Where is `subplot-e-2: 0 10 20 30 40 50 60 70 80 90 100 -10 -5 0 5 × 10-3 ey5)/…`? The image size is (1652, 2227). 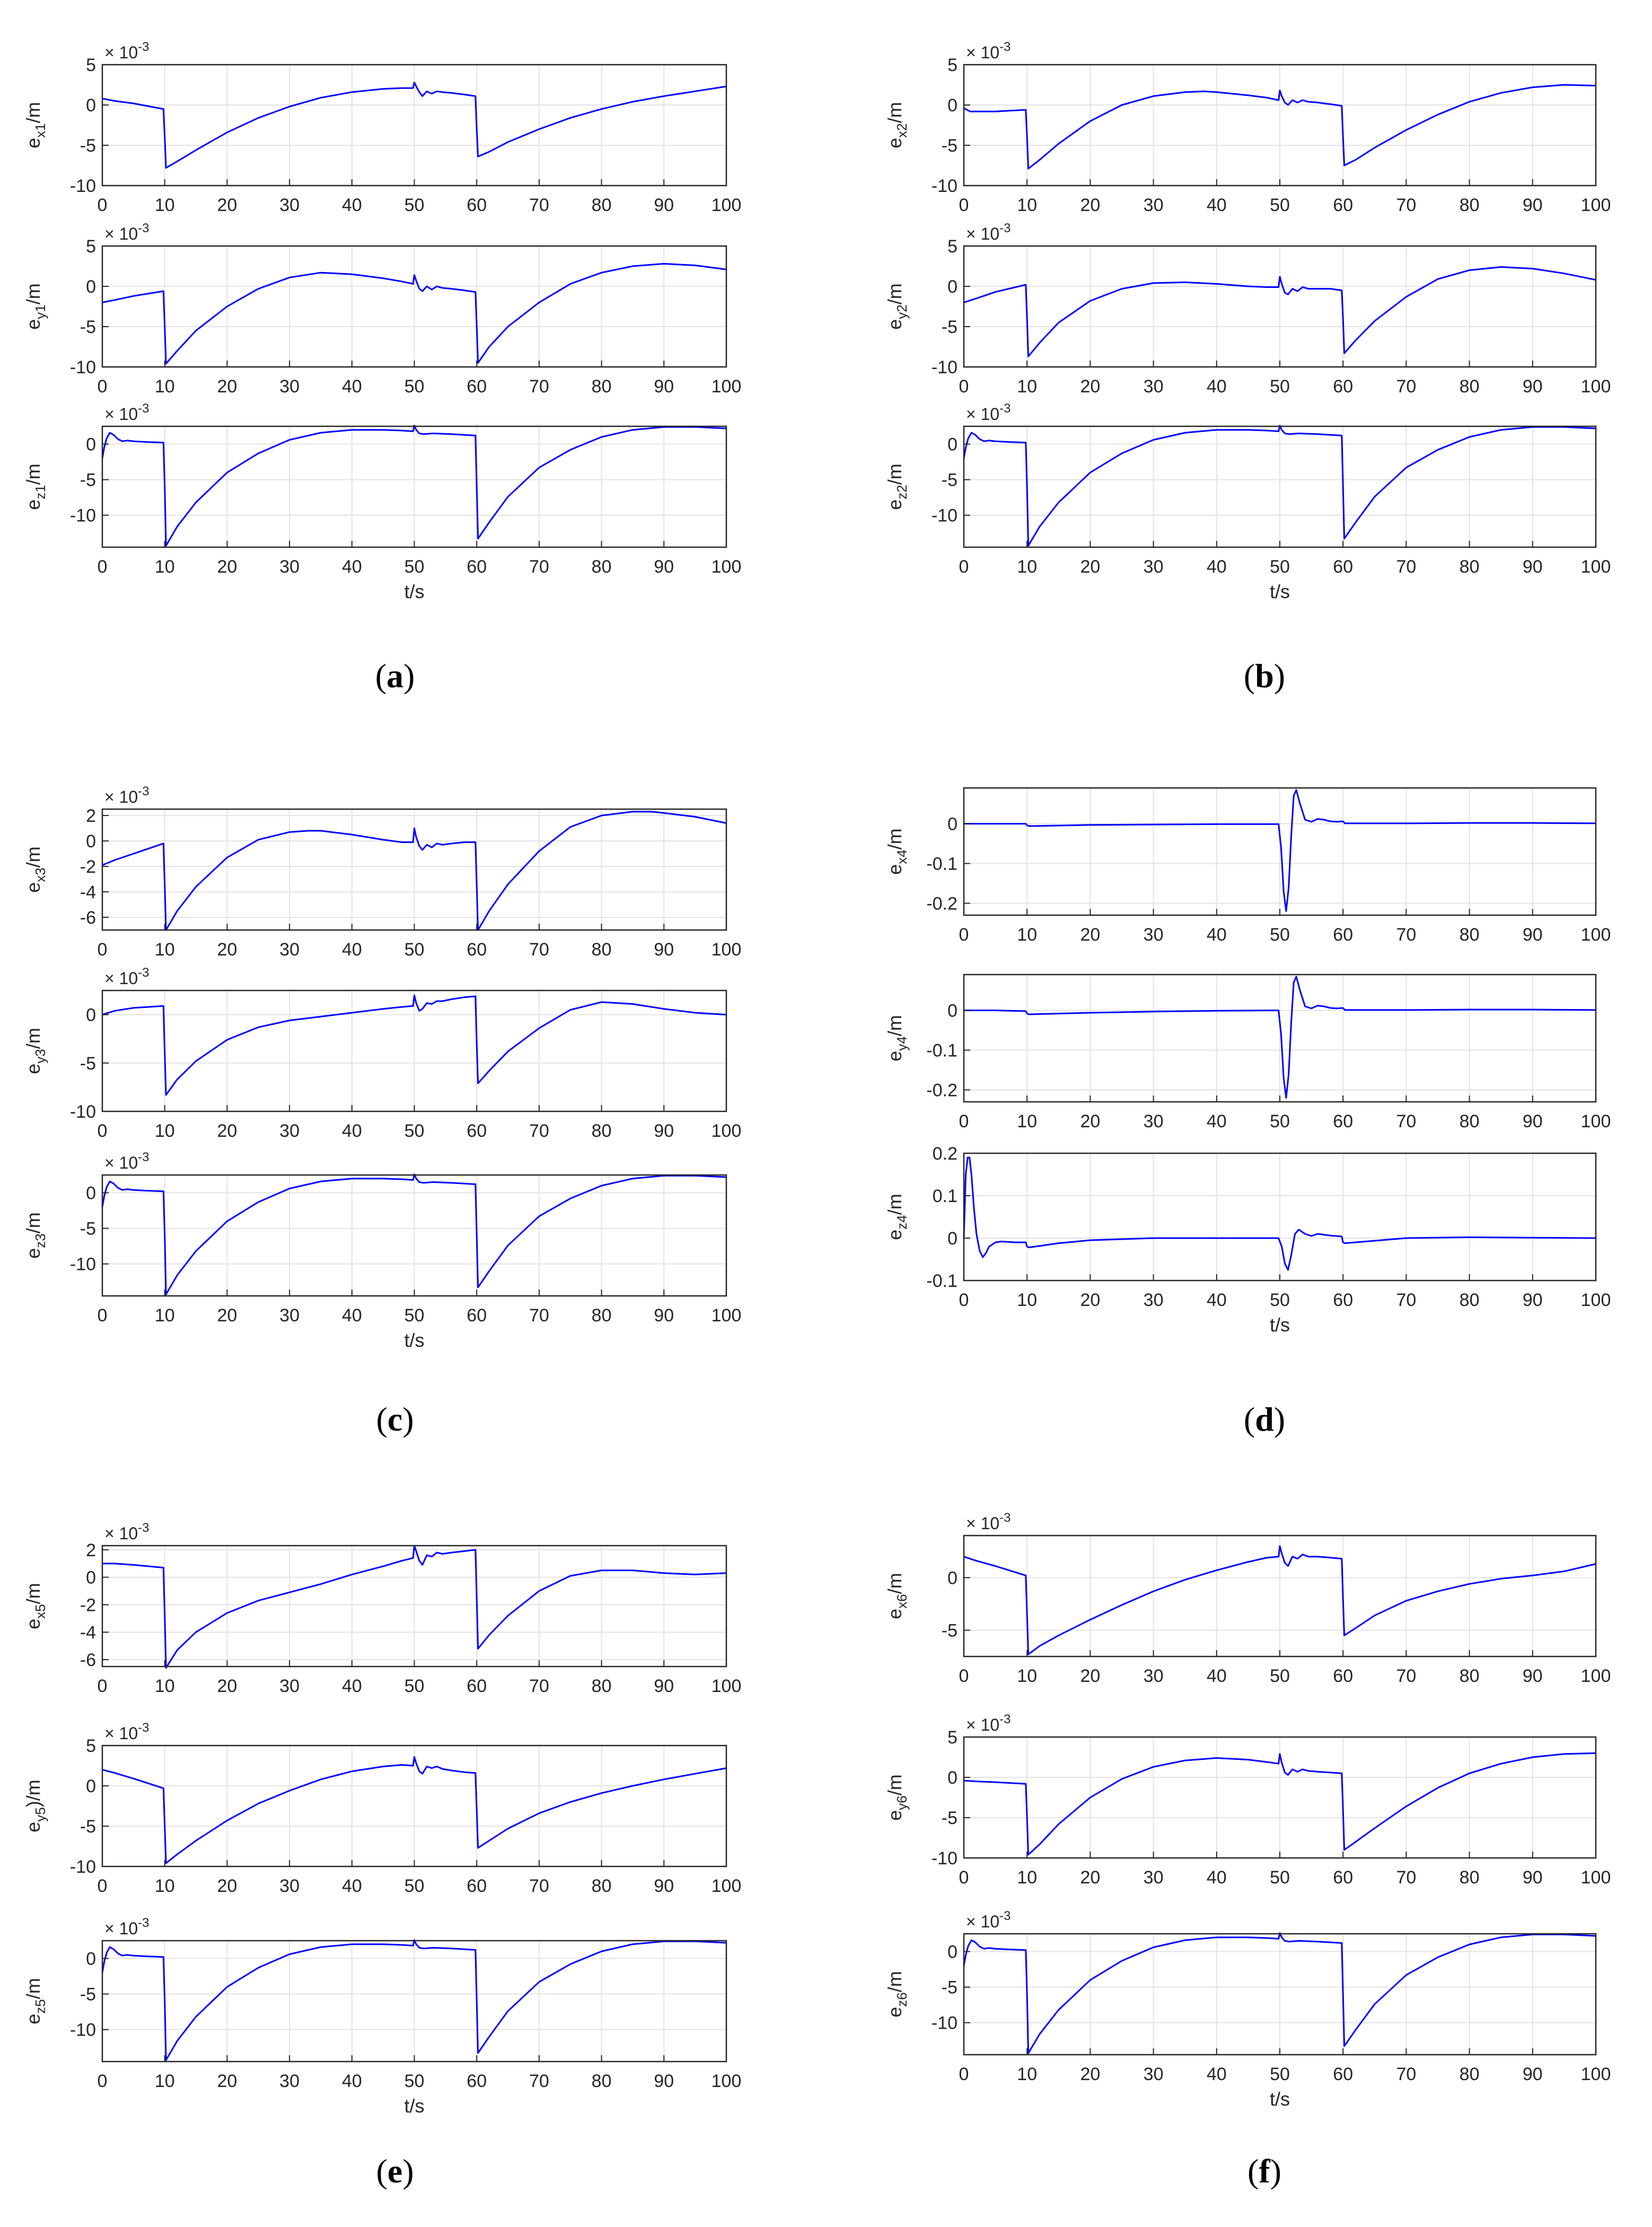
subplot-e-2: 0 10 20 30 40 50 60 70 80 90 100 -10 -5 0 5 × 10-3 ey5)/… is located at coordinates (381, 1809).